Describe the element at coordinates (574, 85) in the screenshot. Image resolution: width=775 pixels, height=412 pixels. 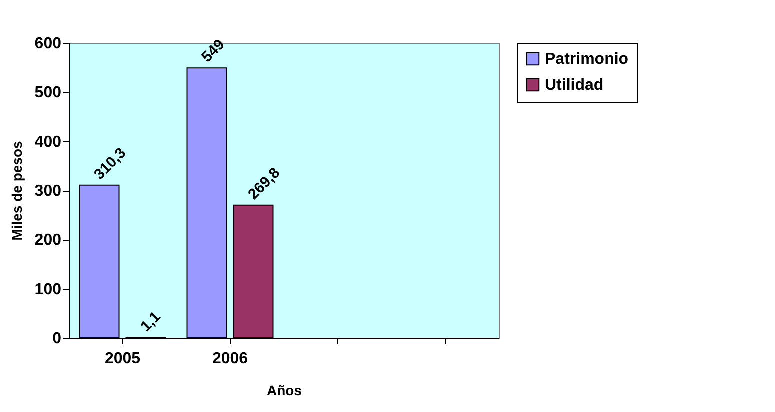
I see `legend-label: Utilidad` at that location.